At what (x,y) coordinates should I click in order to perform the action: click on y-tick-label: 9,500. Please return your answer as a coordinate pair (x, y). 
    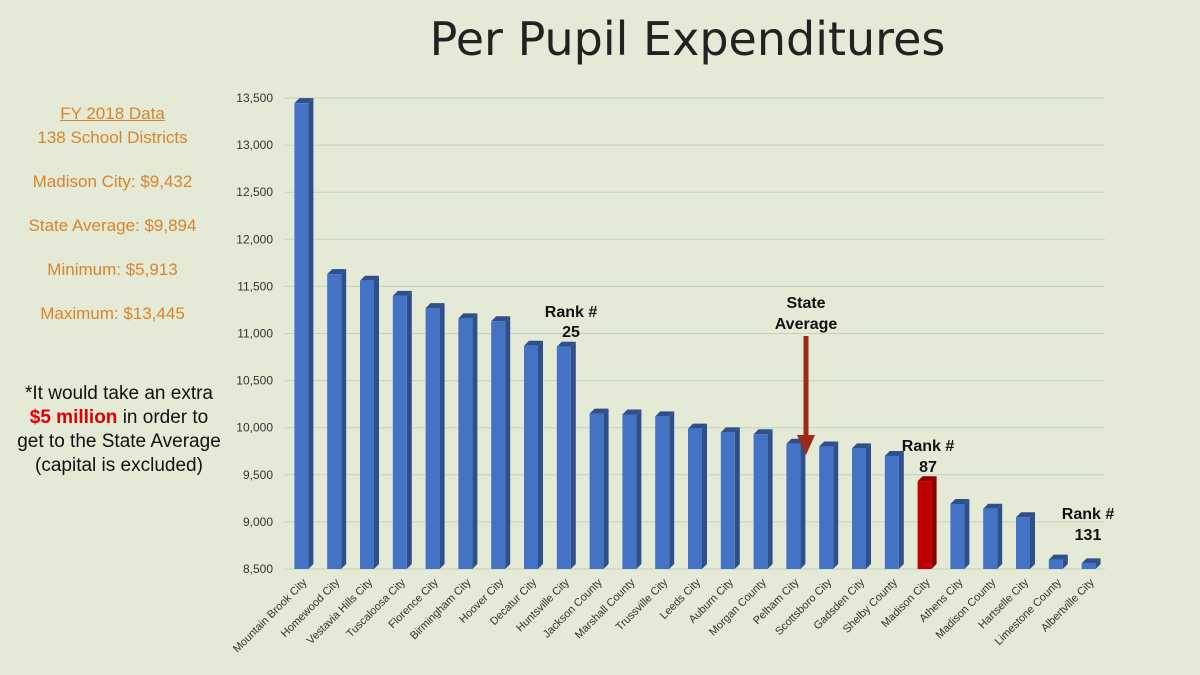
    Looking at the image, I should click on (258, 475).